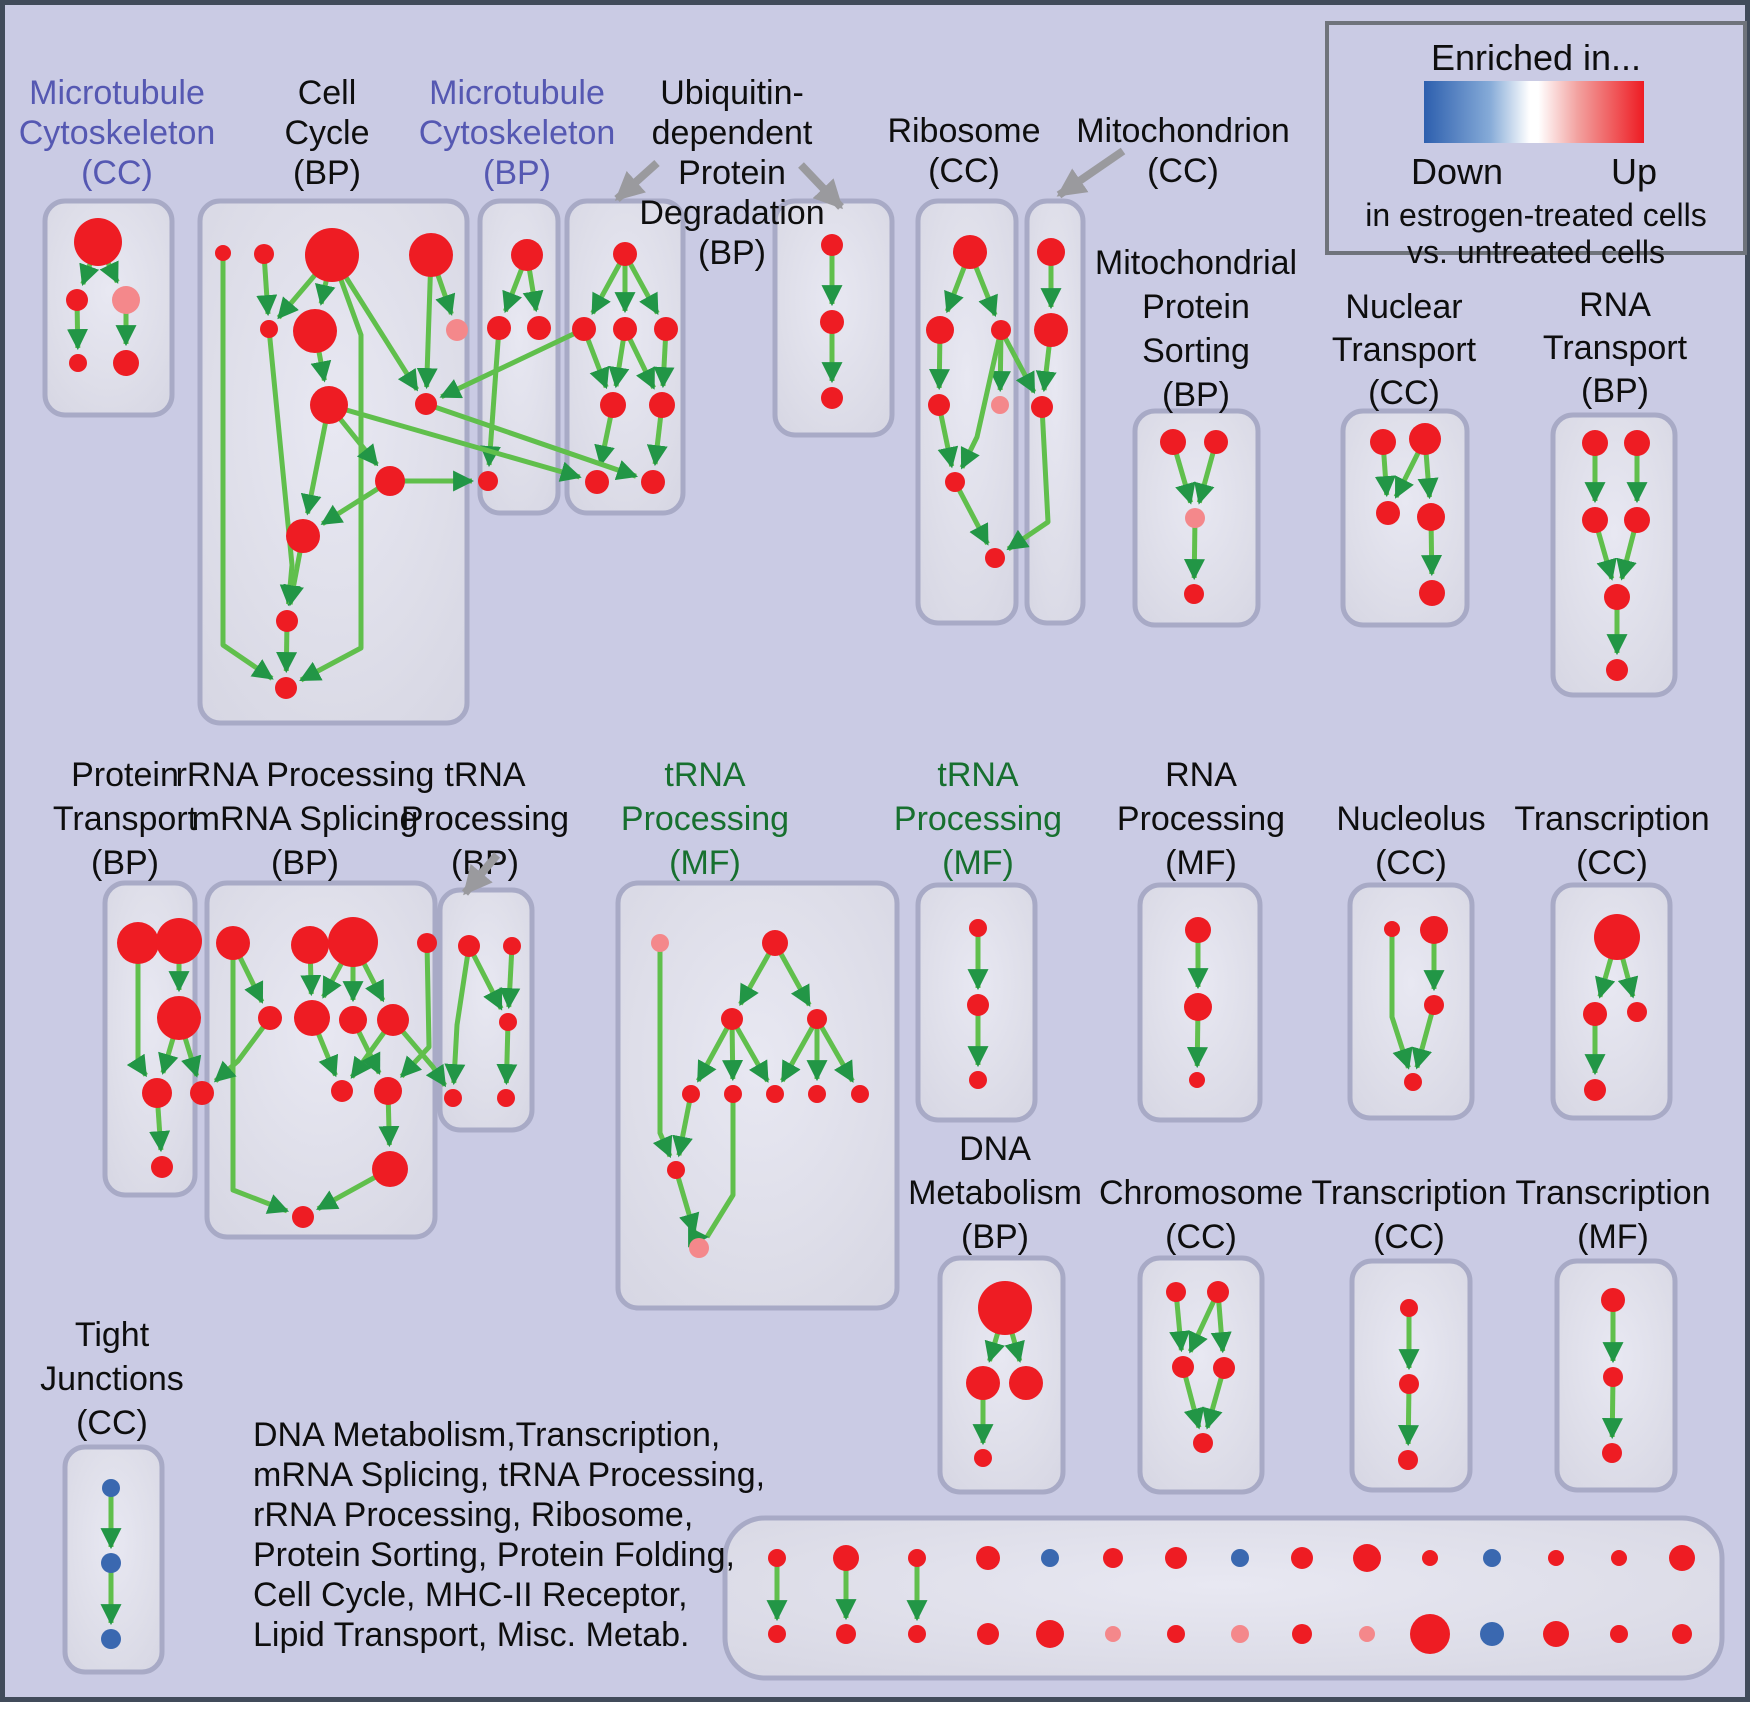 This screenshot has height=1715, width=1750. Describe the element at coordinates (1201, 1193) in the screenshot. I see `cluster-label-chromosome-cc-line0: Chromosome` at that location.